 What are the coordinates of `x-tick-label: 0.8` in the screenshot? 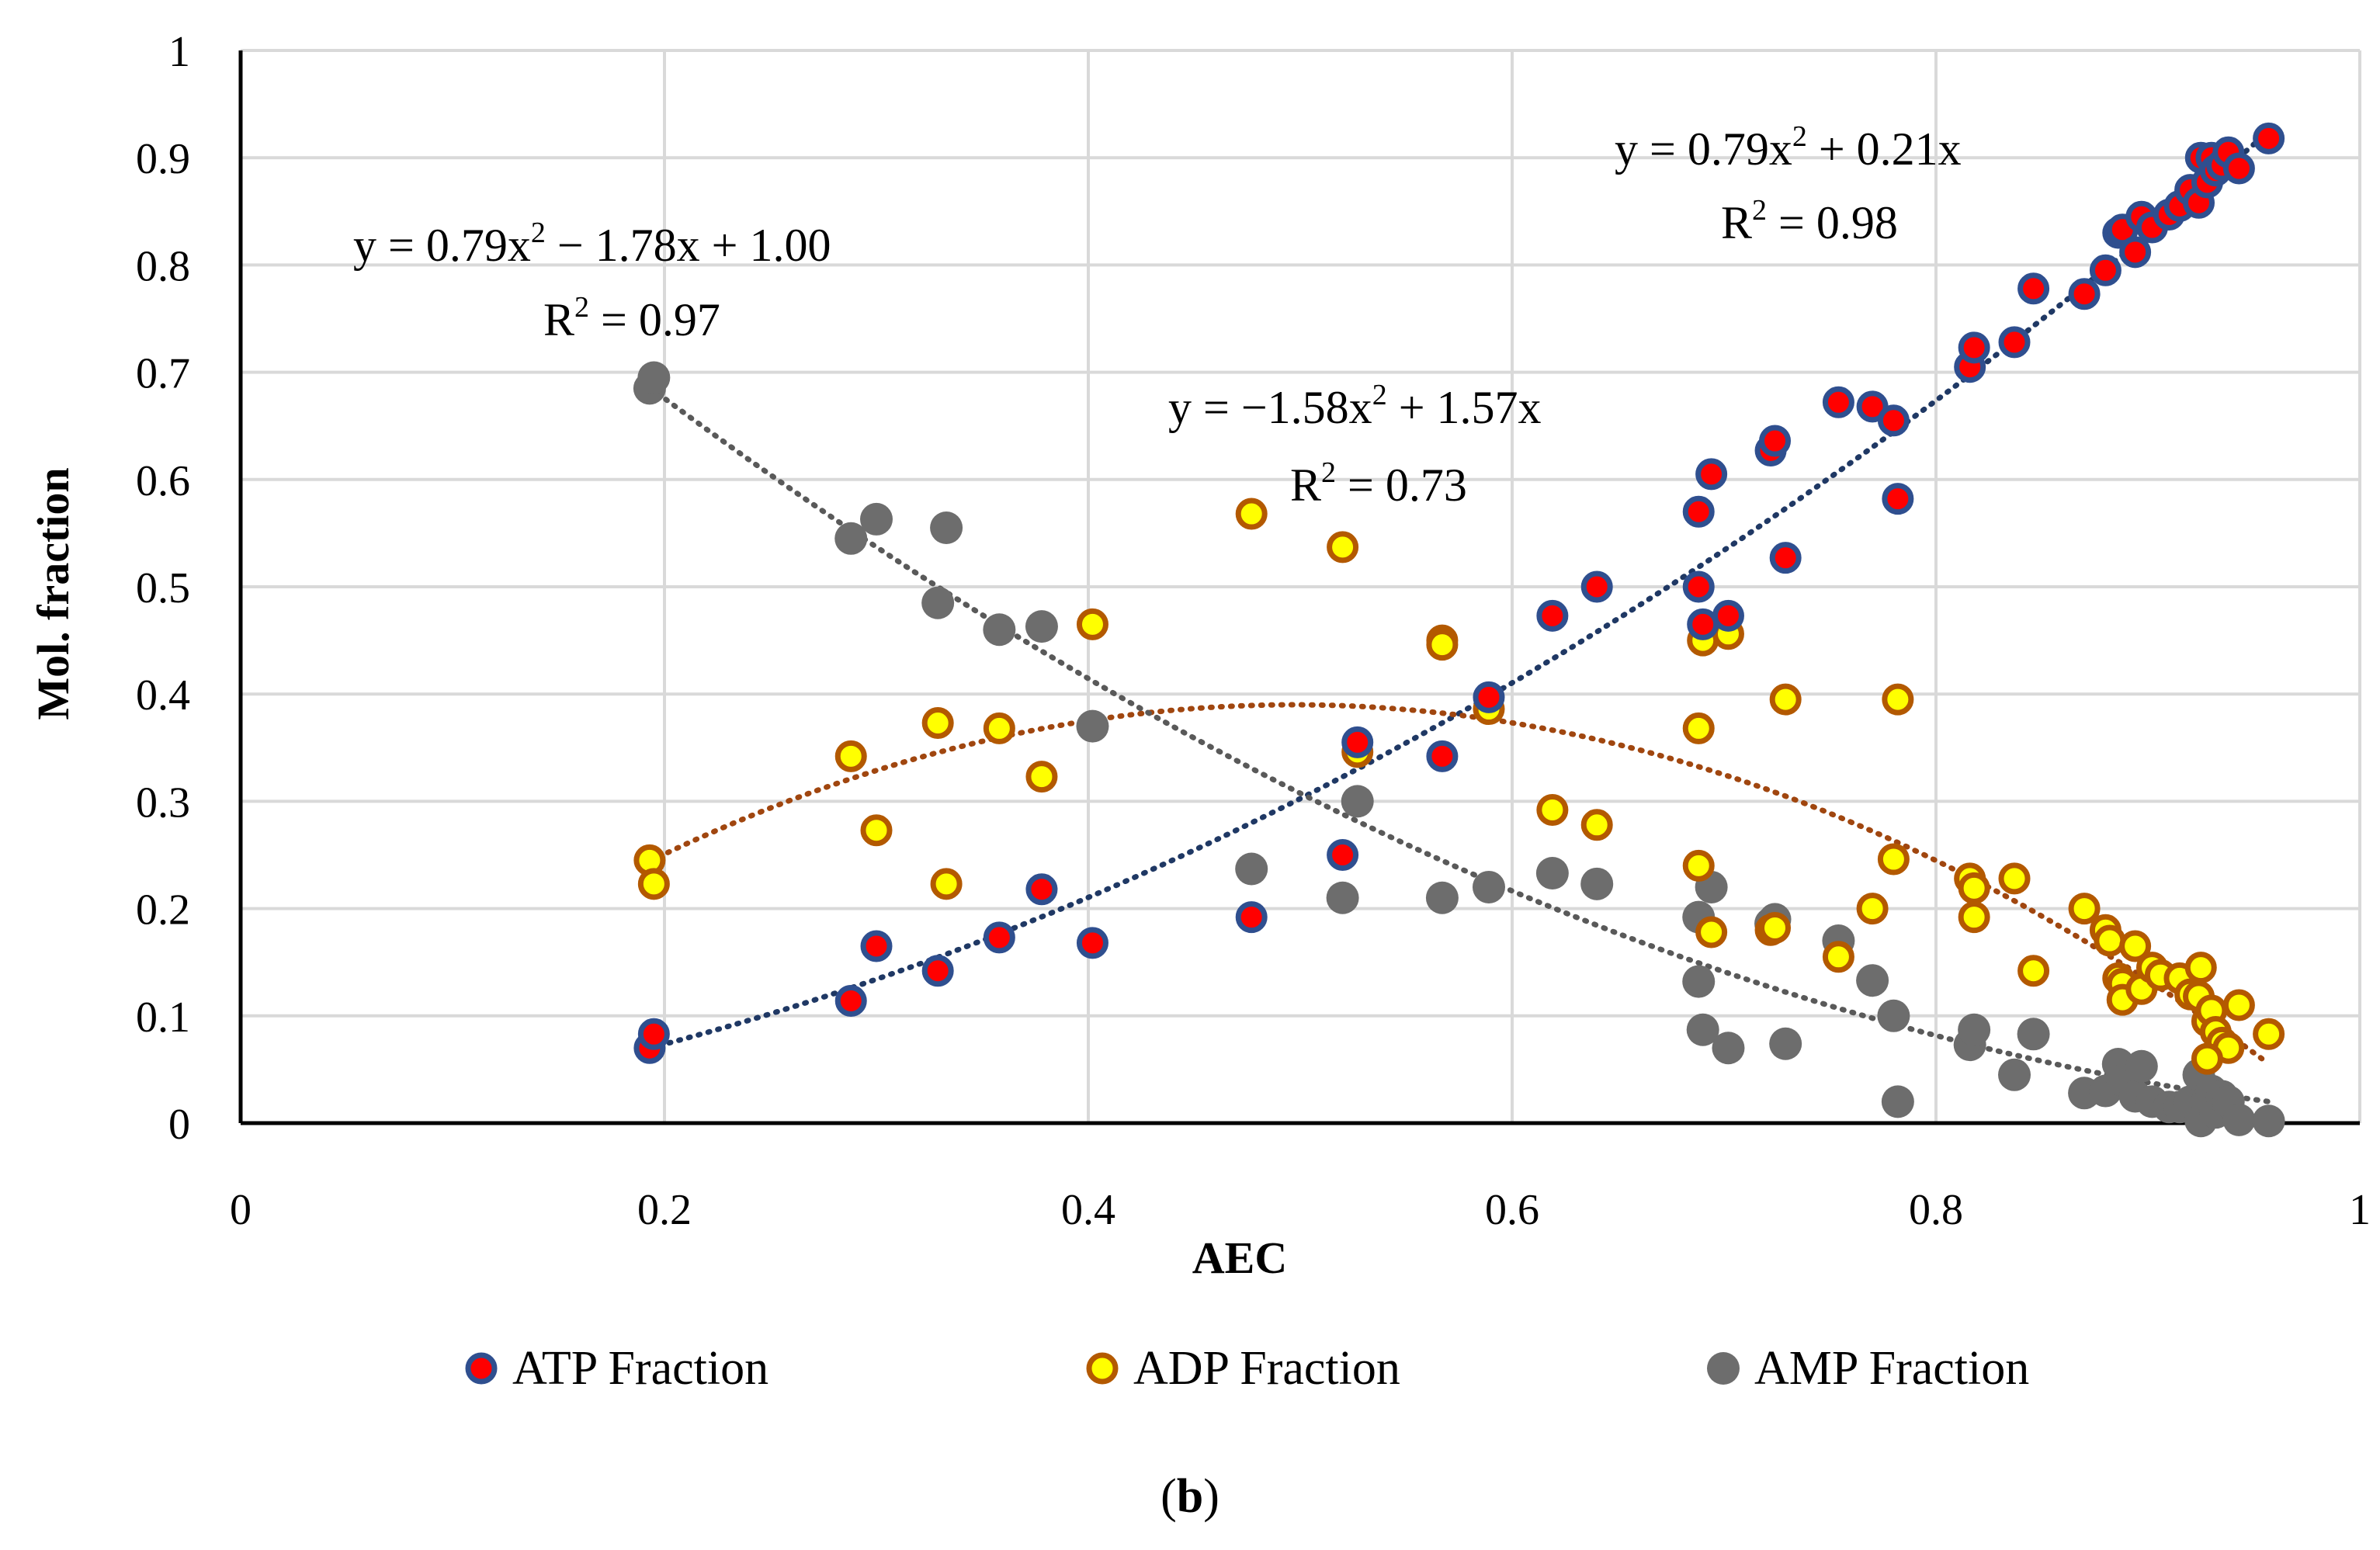 It's located at (1936, 1210).